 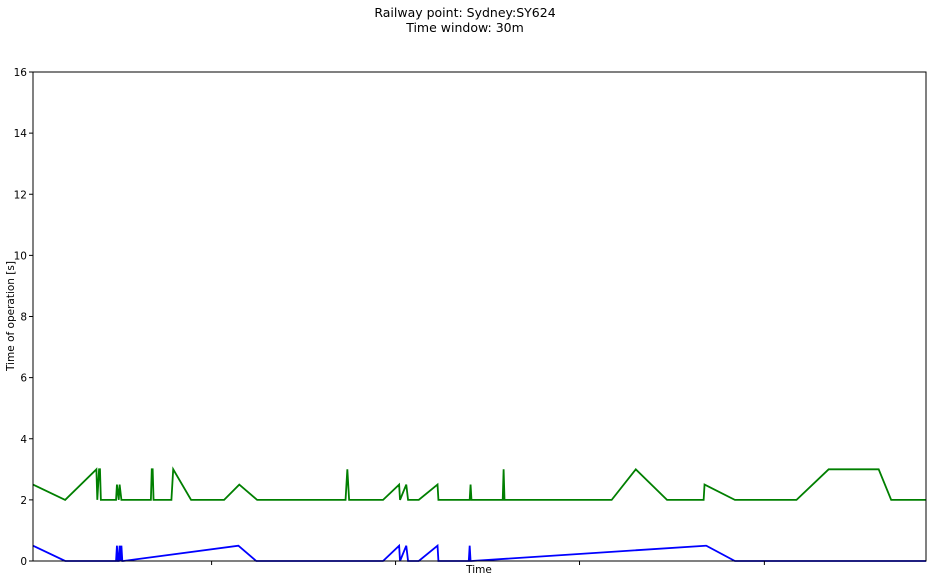 I want to click on y-tick-label: 6, so click(x=23, y=379).